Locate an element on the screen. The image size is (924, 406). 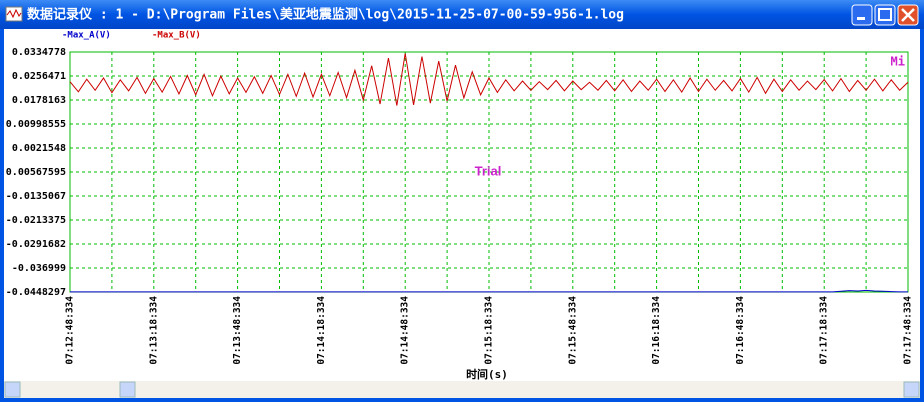
x-tick-label: 07:12:48:334 is located at coordinates (70, 330).